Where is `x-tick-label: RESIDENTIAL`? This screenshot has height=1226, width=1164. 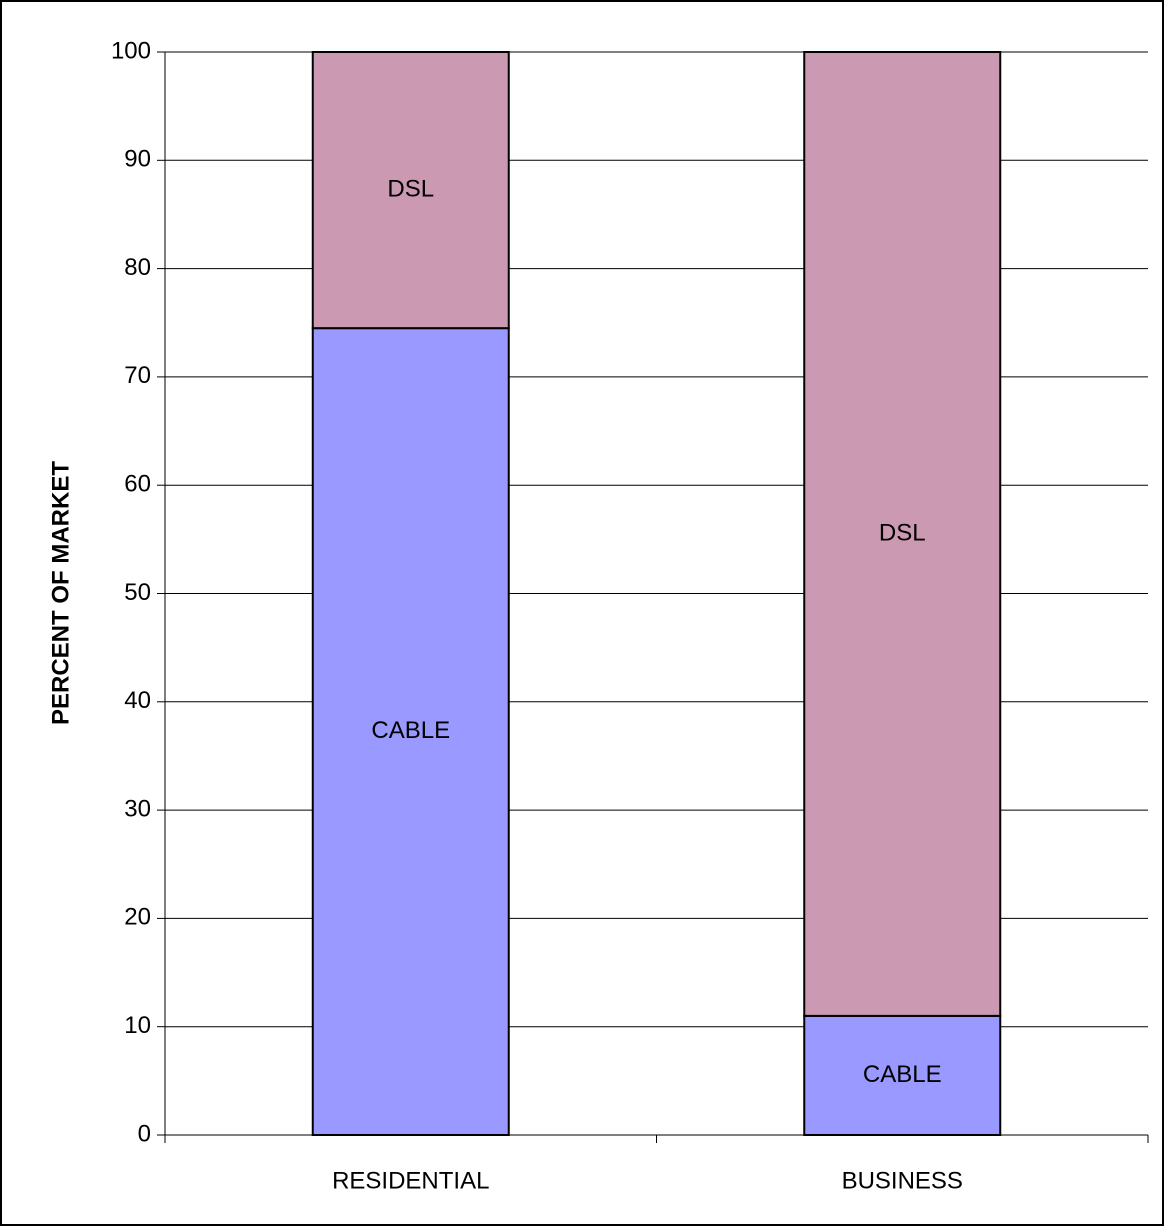 x-tick-label: RESIDENTIAL is located at coordinates (410, 1180).